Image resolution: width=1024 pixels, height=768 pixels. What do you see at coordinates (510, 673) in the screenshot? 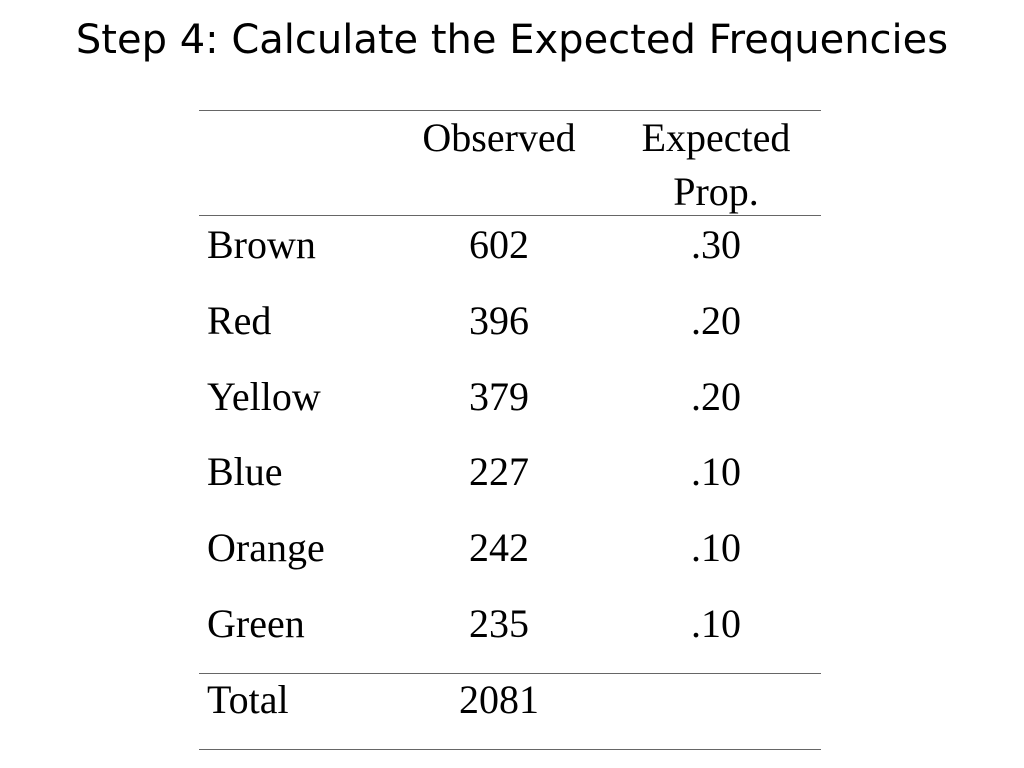
I see `total-rule` at bounding box center [510, 673].